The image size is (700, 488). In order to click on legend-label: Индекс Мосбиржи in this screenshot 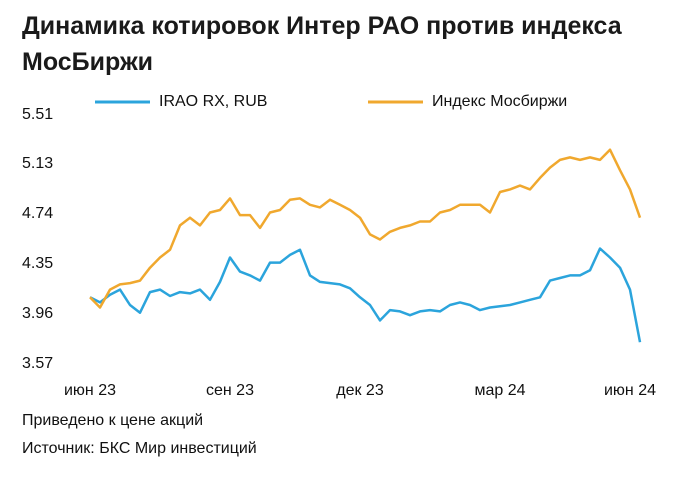, I will do `click(499, 101)`.